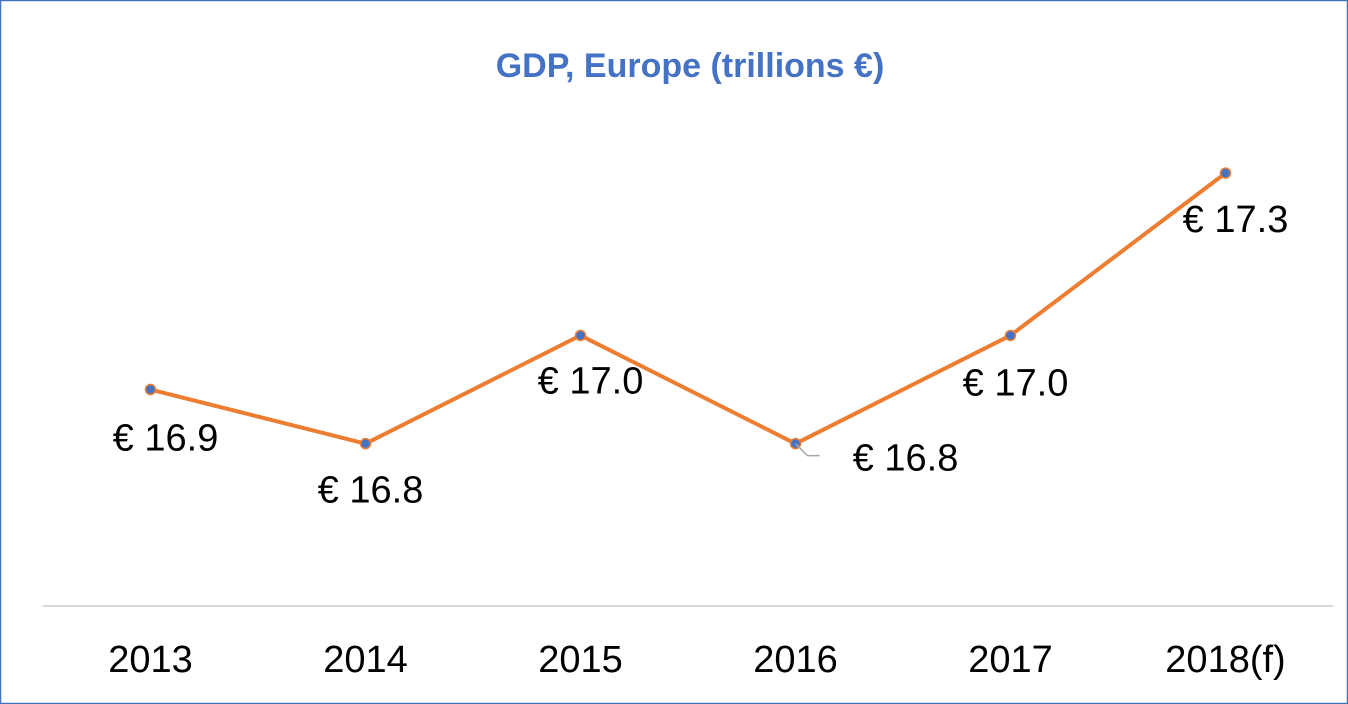 This screenshot has height=704, width=1348. I want to click on x-tick-label: 2017, so click(1010, 660).